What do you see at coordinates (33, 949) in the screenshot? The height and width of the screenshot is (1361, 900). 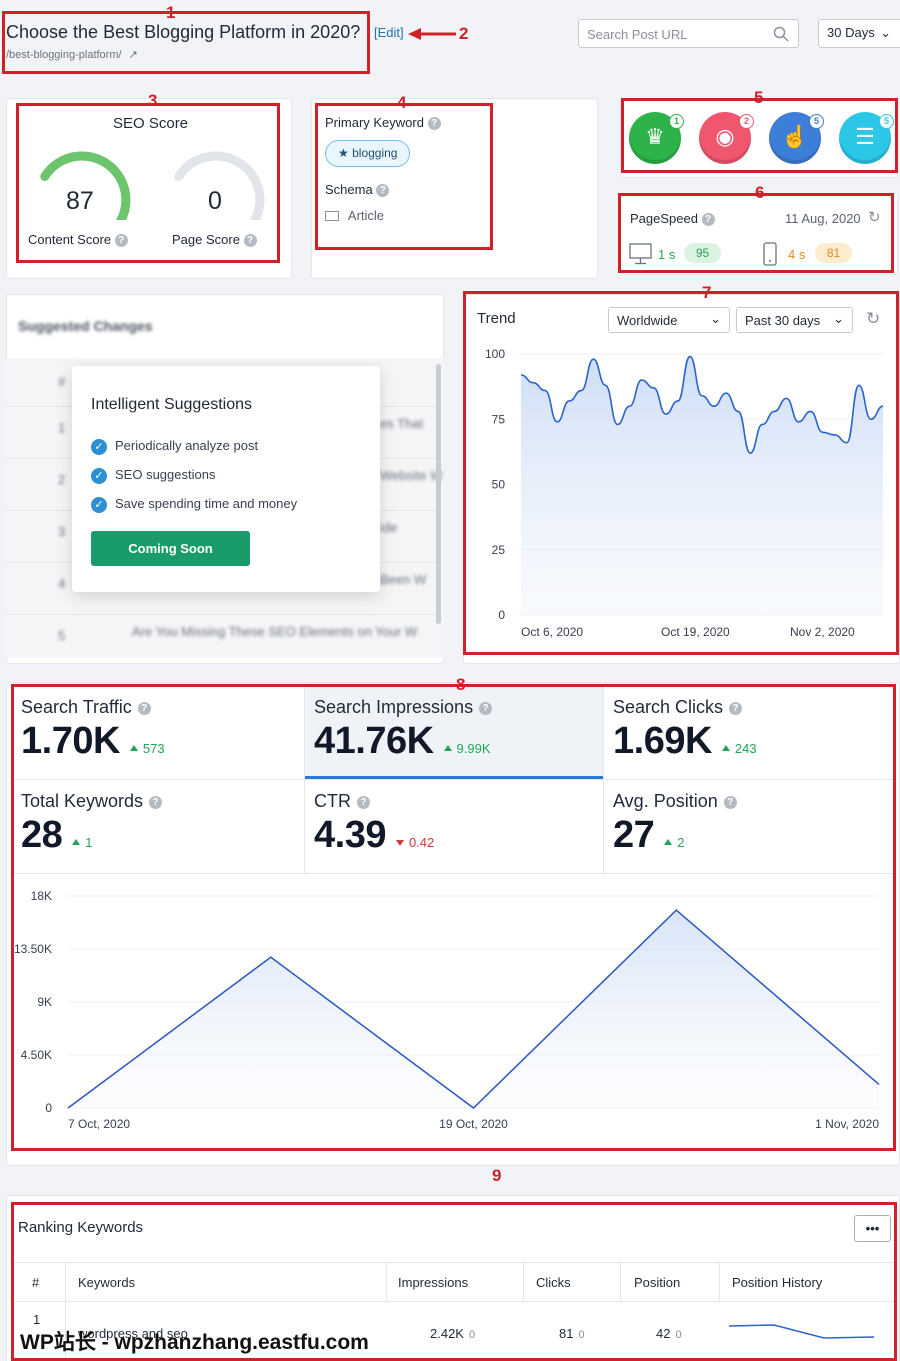 I see `metrics-y-tick: 13.50K` at bounding box center [33, 949].